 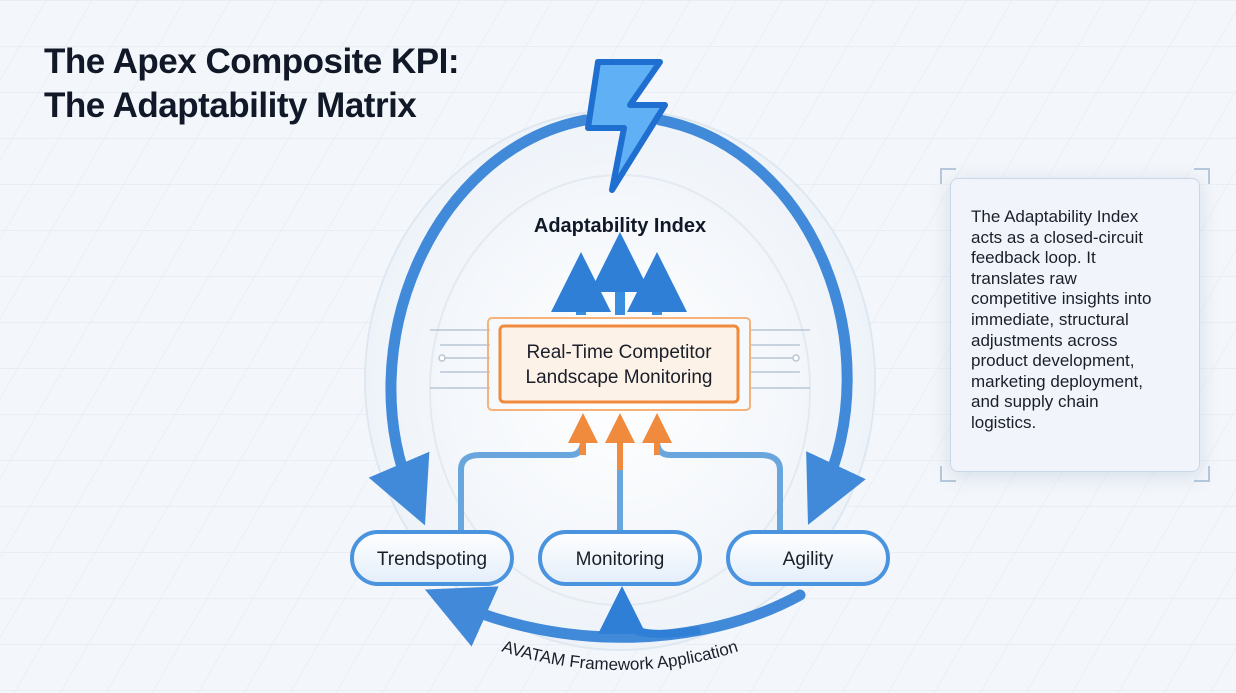 I want to click on title-line-1: The Apex Composite KPI:, so click(x=252, y=61).